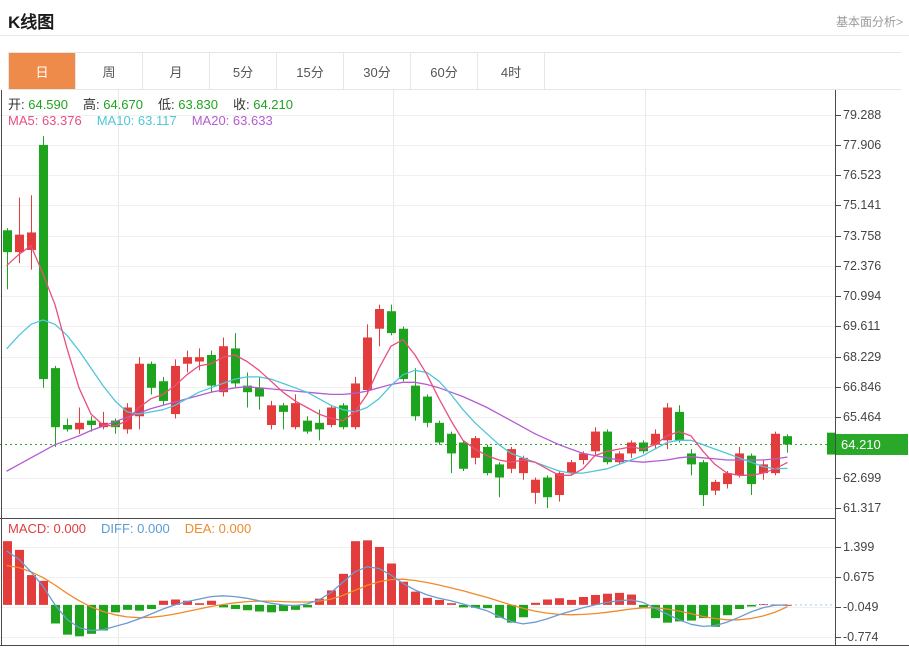  I want to click on tab-period-3: 5分, so click(243, 71).